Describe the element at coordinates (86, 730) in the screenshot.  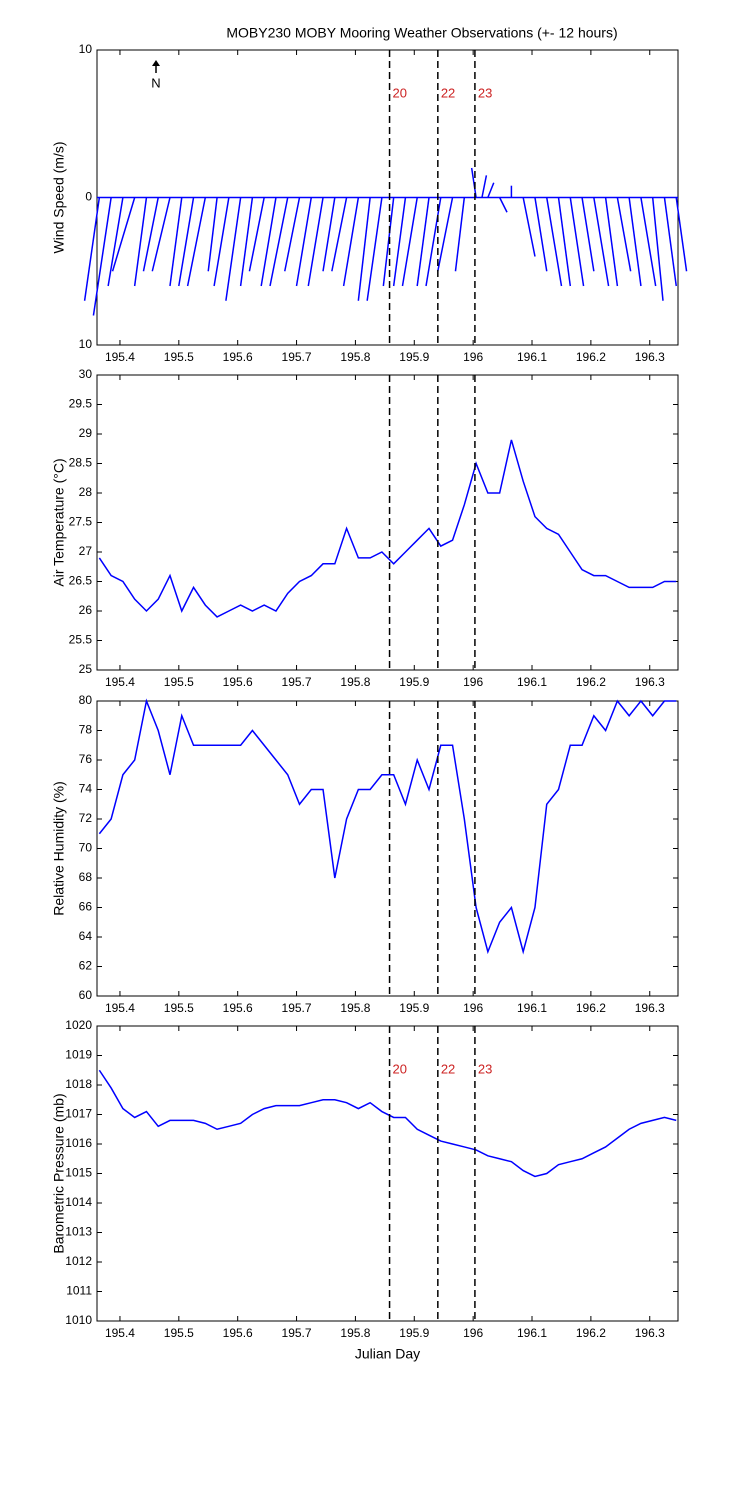
I see `y-tick-label: 78` at that location.